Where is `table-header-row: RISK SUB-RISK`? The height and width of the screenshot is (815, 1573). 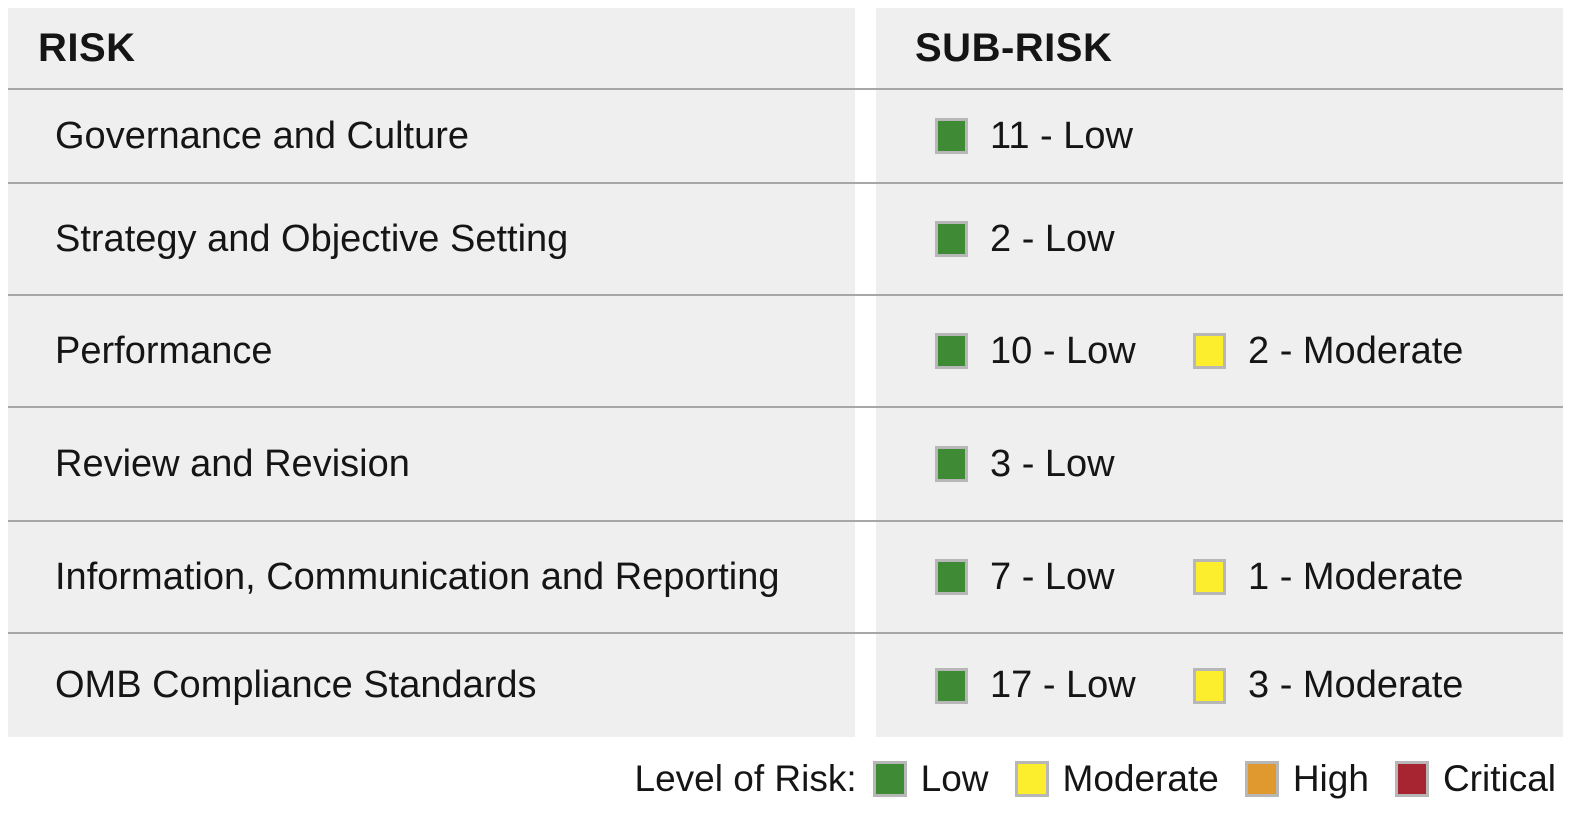
table-header-row: RISK SUB-RISK is located at coordinates (785, 49).